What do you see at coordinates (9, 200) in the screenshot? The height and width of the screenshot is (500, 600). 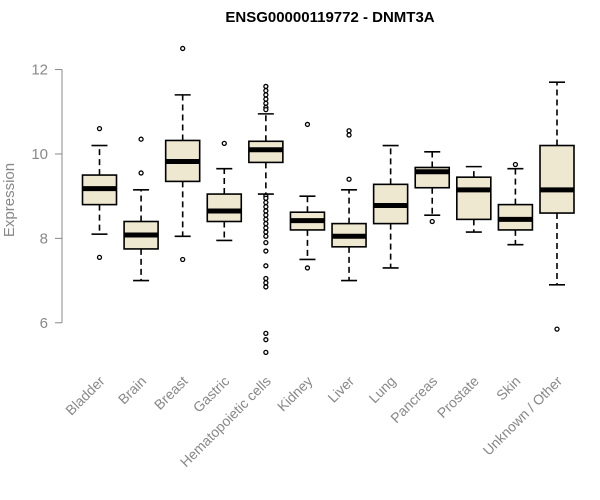 I see `y-axis-label: Expression` at bounding box center [9, 200].